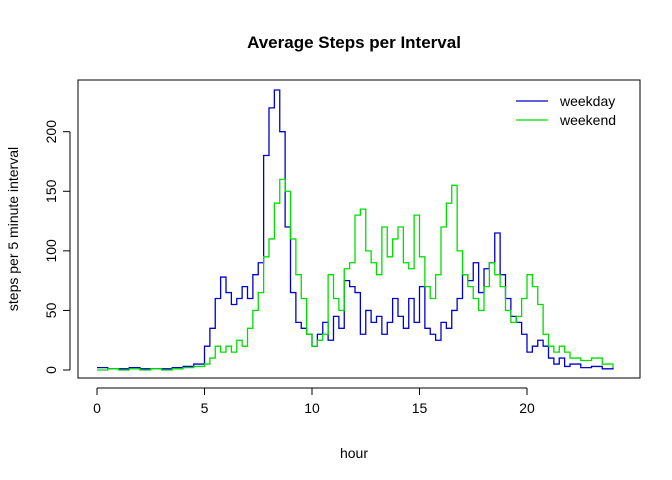  I want to click on x-tick-label: 5, so click(205, 408).